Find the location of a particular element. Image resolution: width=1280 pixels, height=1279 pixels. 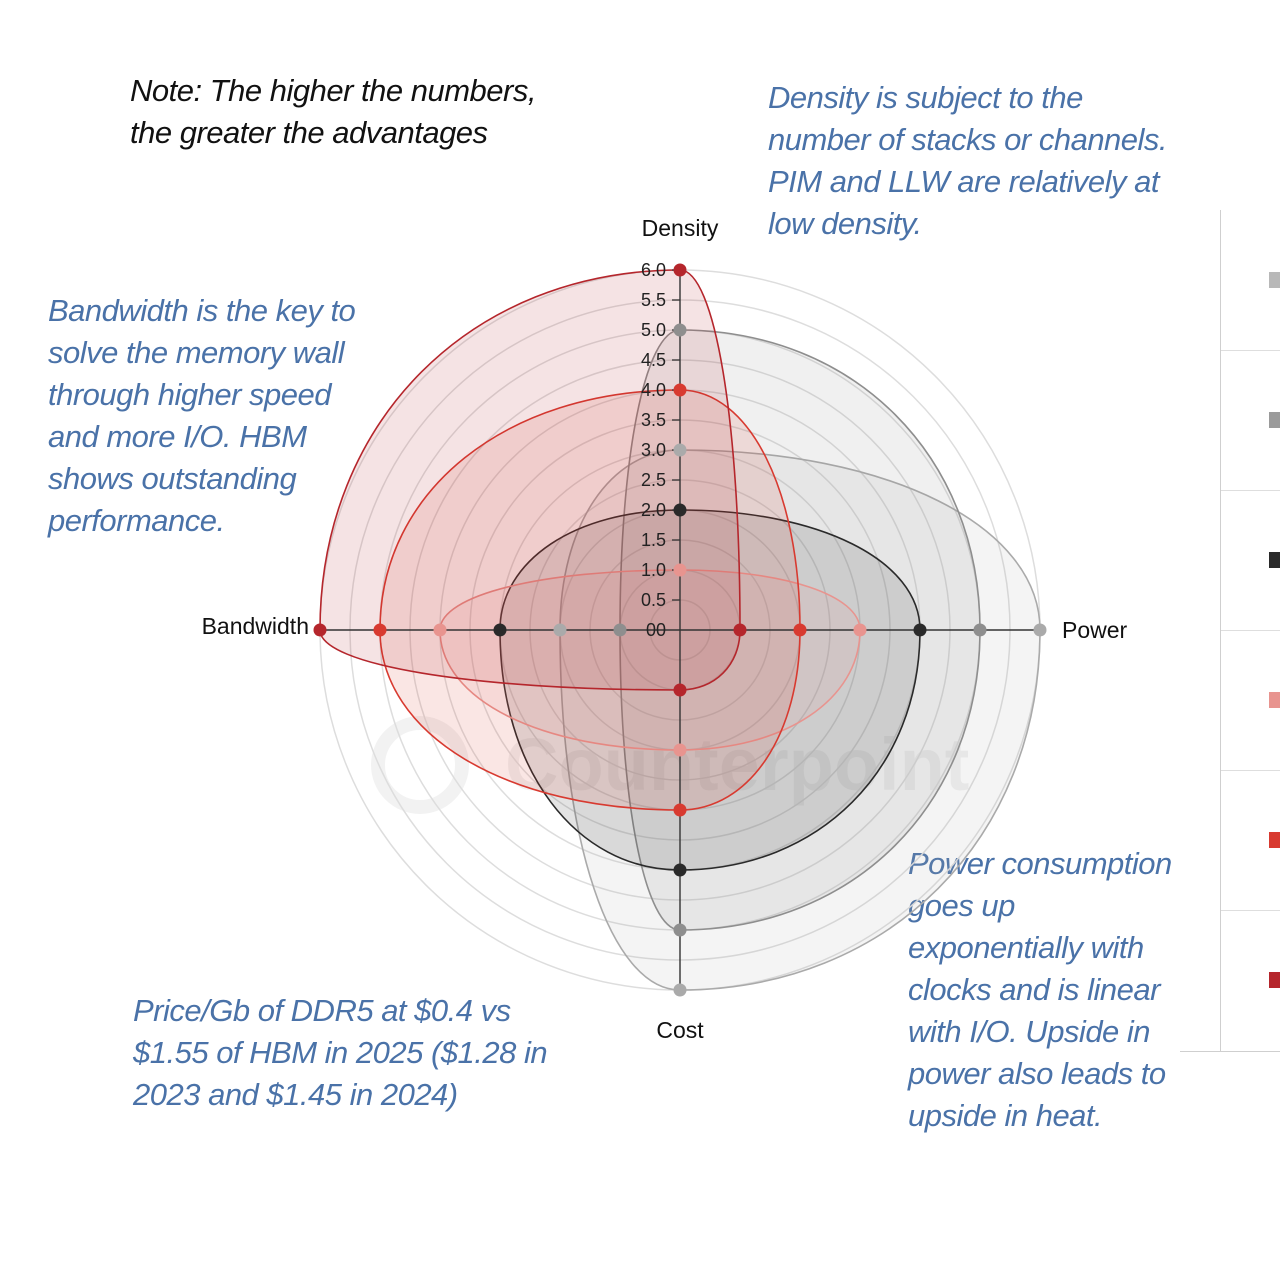

tick-label: 0.5 is located at coordinates (653, 600).